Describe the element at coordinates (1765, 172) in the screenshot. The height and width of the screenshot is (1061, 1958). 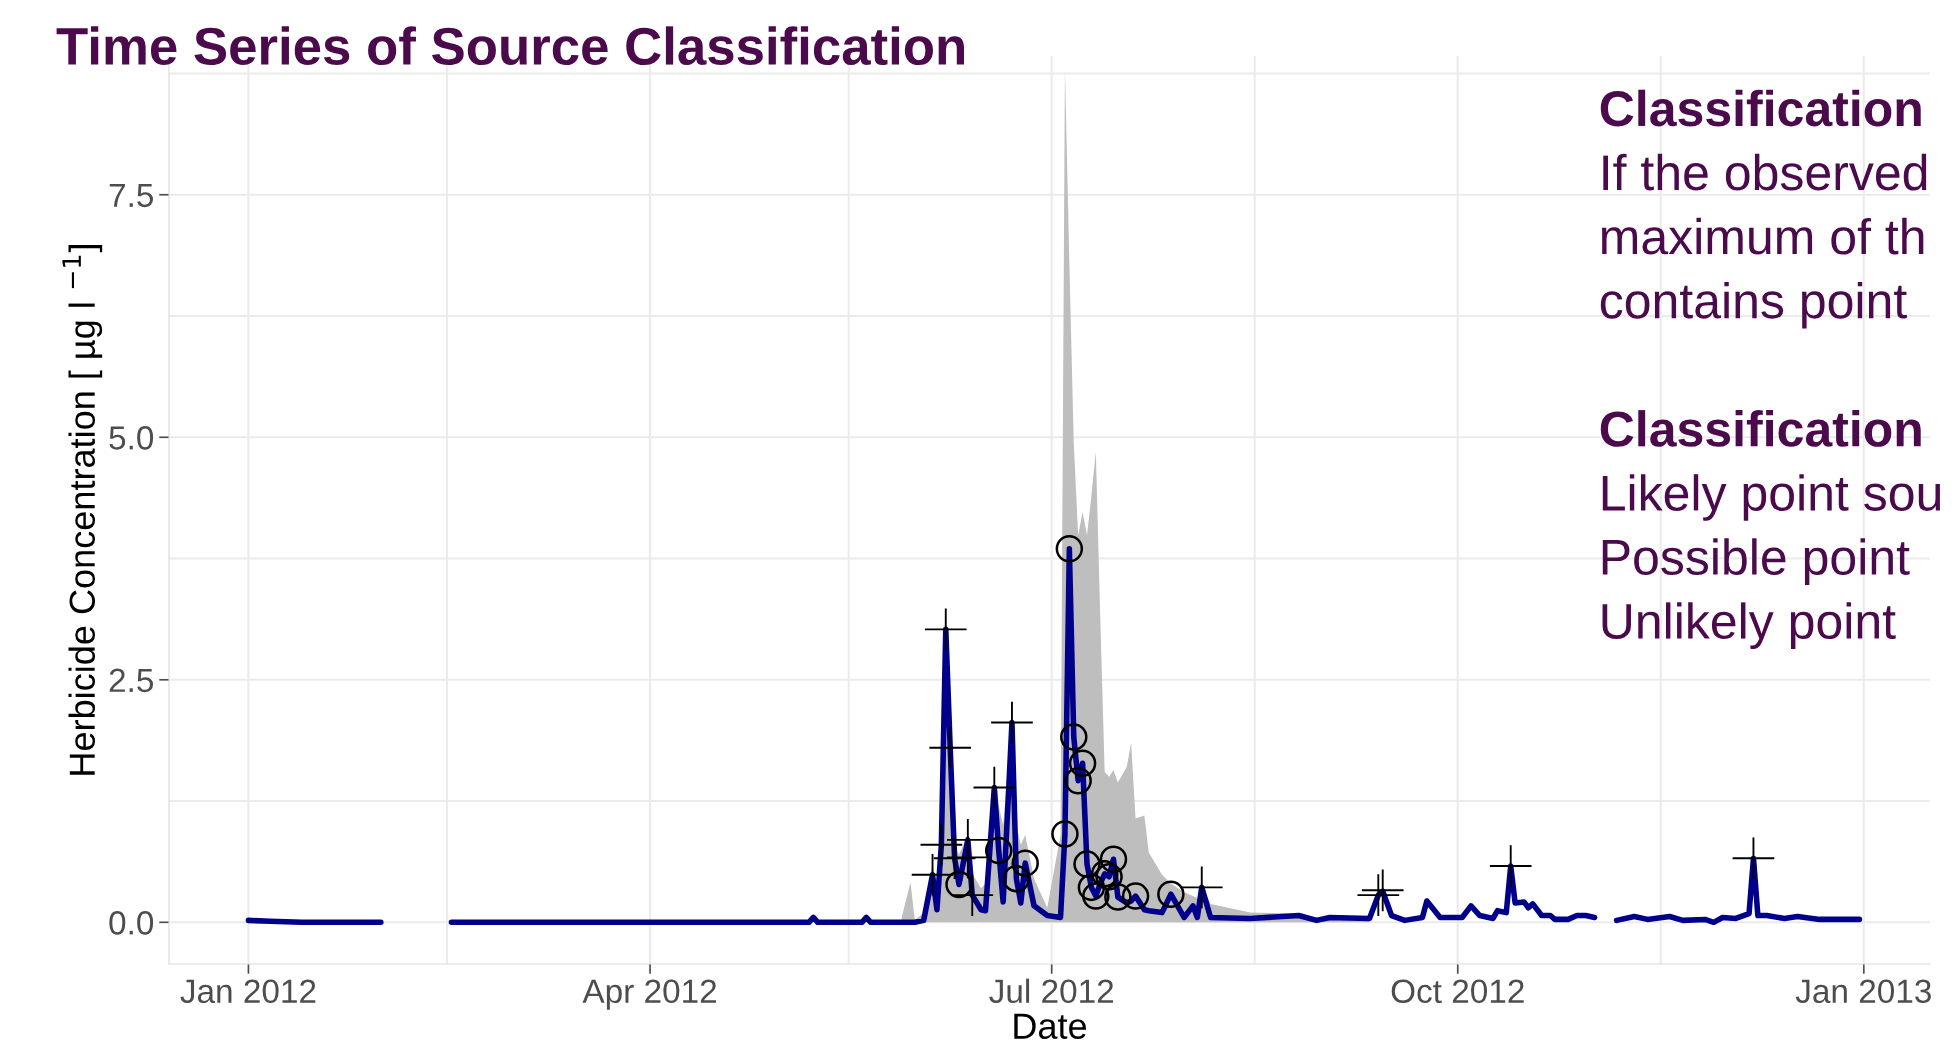
I see `annotation: If the observed` at that location.